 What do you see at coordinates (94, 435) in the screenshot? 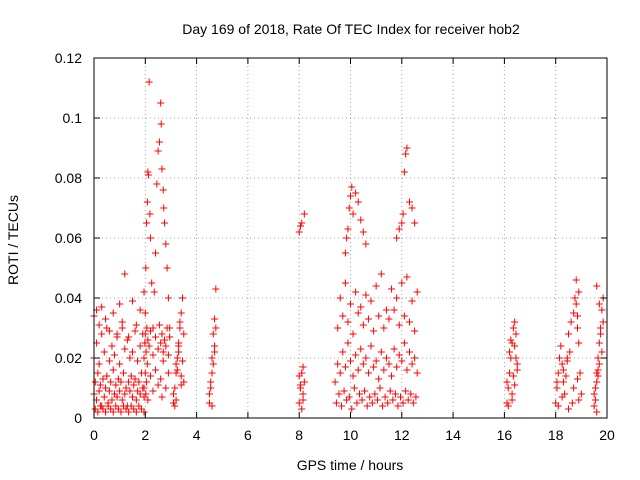
I see `x-tick-label: 0` at bounding box center [94, 435].